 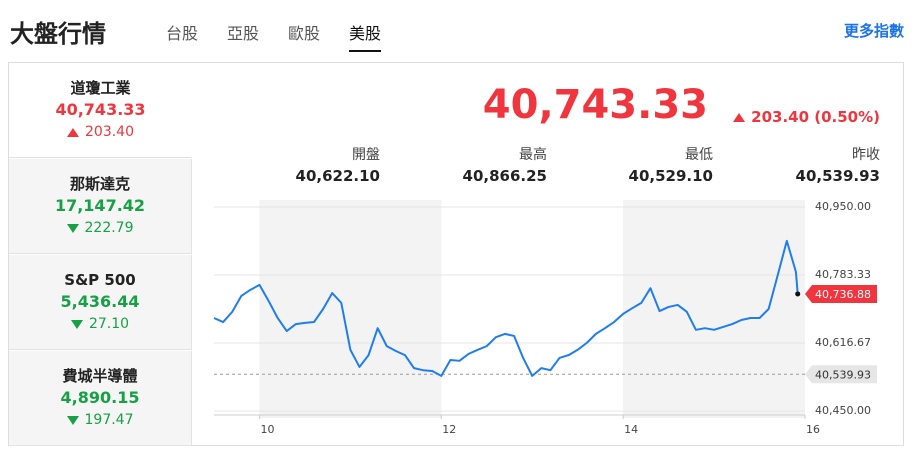 I want to click on price-tag-label: 40,539.93, so click(x=843, y=374).